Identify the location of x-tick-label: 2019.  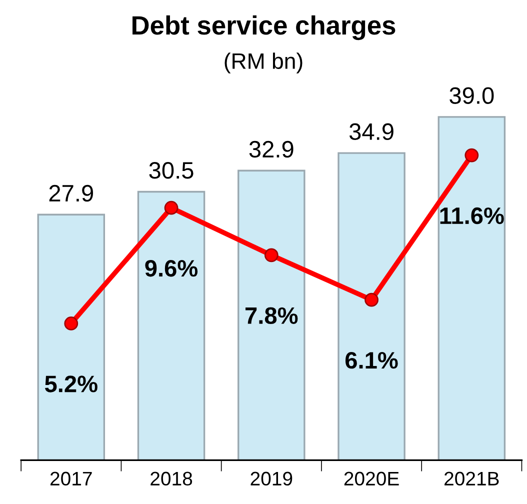
(271, 479).